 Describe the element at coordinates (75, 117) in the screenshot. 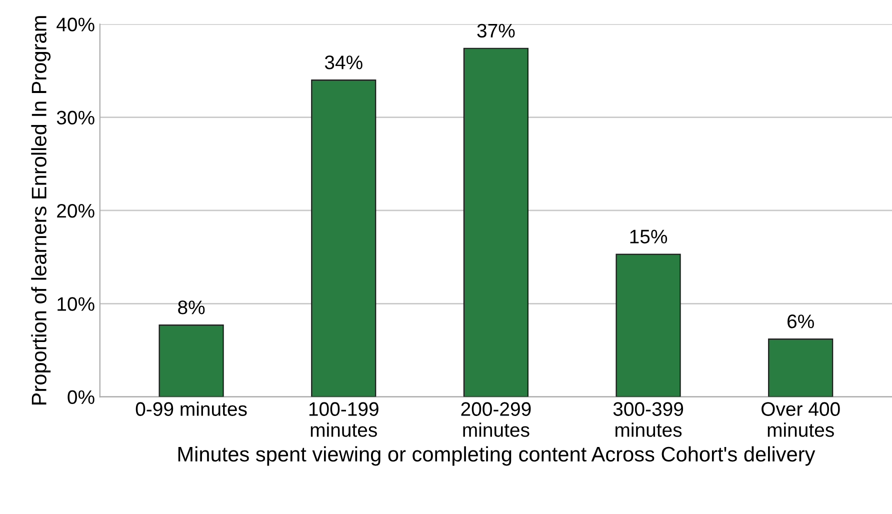

I see `y-tick-label: 30%` at that location.